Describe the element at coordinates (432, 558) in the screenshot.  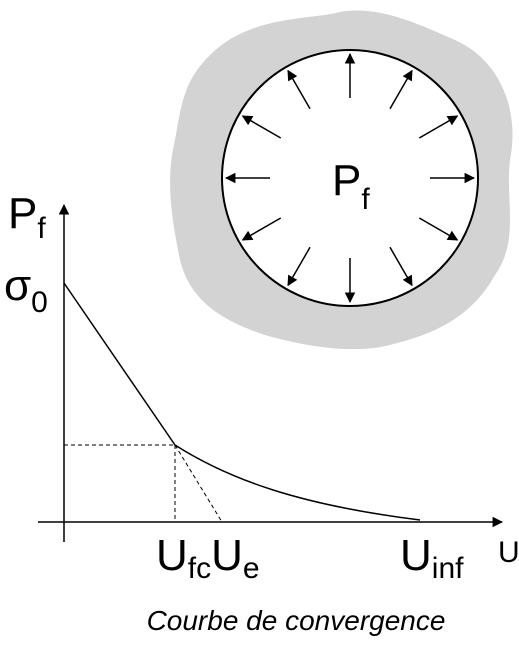
I see `x-marker: Uinf` at that location.